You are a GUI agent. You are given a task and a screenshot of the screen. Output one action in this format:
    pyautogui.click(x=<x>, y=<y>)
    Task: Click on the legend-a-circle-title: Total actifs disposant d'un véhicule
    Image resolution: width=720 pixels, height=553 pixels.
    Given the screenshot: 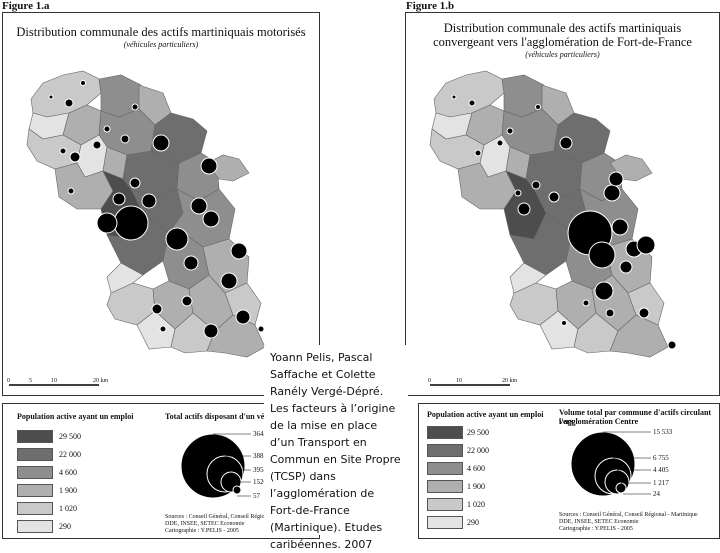 What is the action you would take?
    pyautogui.click(x=225, y=416)
    